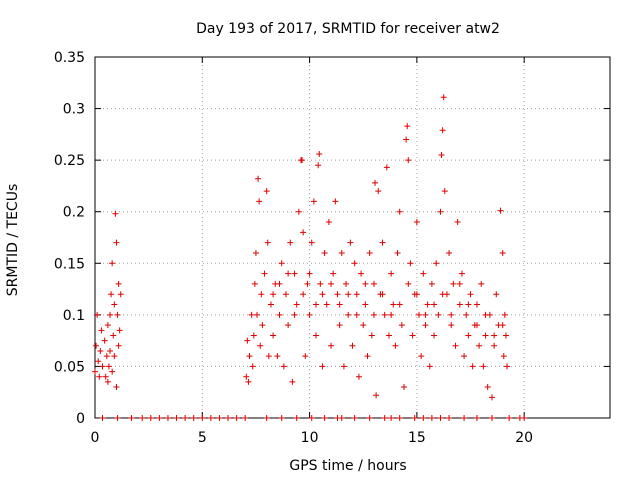  Describe the element at coordinates (95, 438) in the screenshot. I see `x-tick-label: 0` at that location.